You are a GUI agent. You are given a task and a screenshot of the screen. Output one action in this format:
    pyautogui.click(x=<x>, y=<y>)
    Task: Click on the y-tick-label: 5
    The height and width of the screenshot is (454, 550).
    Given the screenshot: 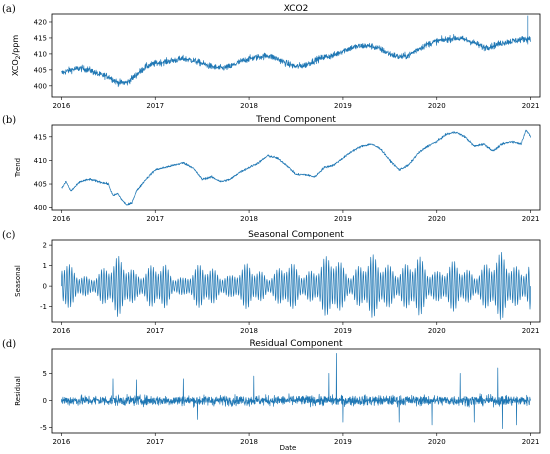 What is the action you would take?
    pyautogui.click(x=45, y=374)
    